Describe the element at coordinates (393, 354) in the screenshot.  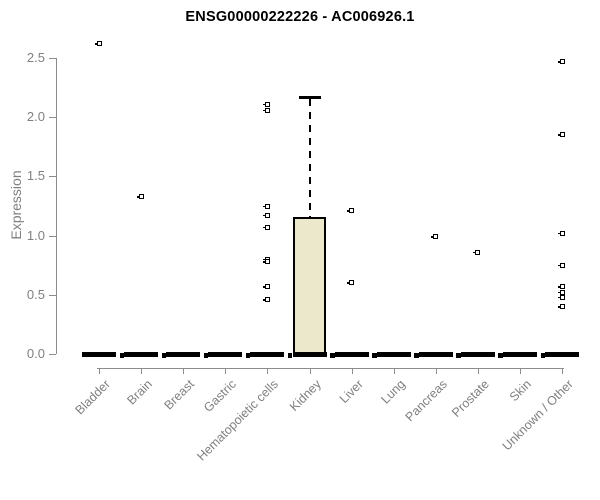
I see `median-zero-bar-lung` at that location.